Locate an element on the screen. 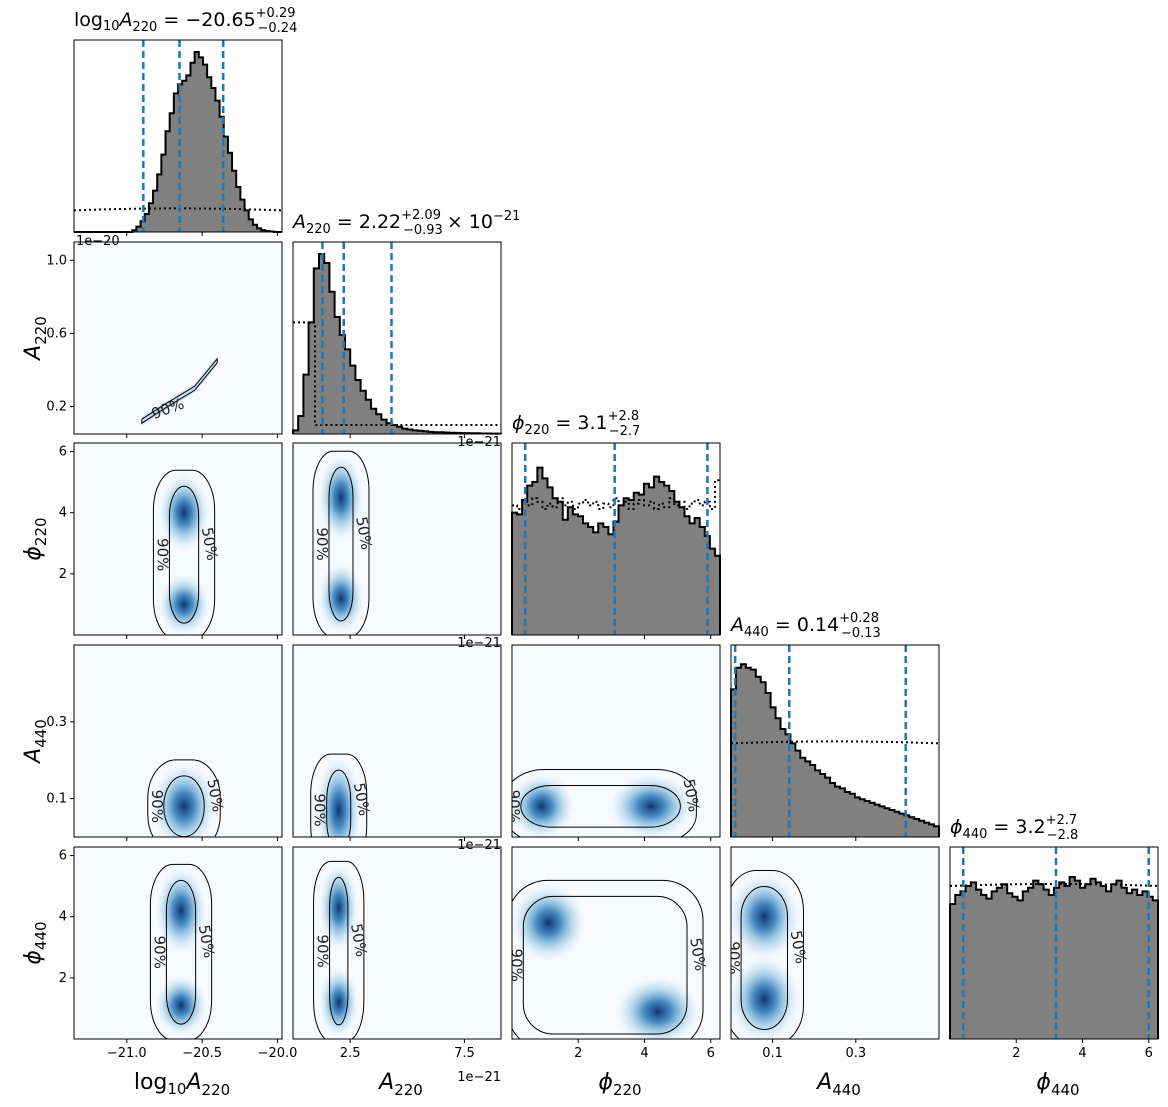 The width and height of the screenshot is (1168, 1107). histogram-phi440 is located at coordinates (1054, 943).